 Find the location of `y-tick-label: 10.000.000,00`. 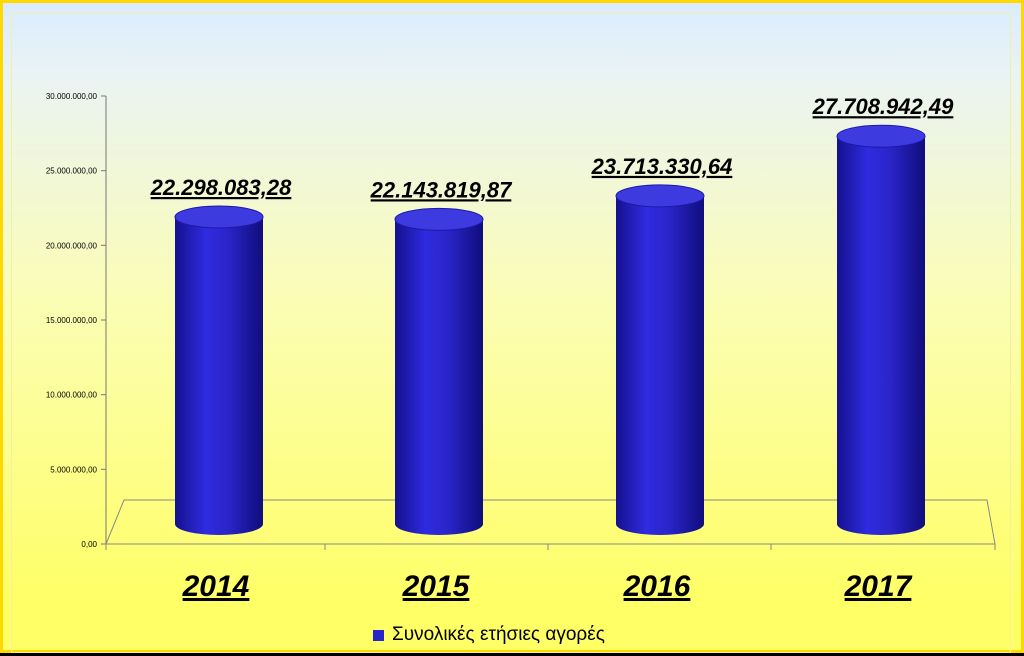

y-tick-label: 10.000.000,00 is located at coordinates (72, 395).